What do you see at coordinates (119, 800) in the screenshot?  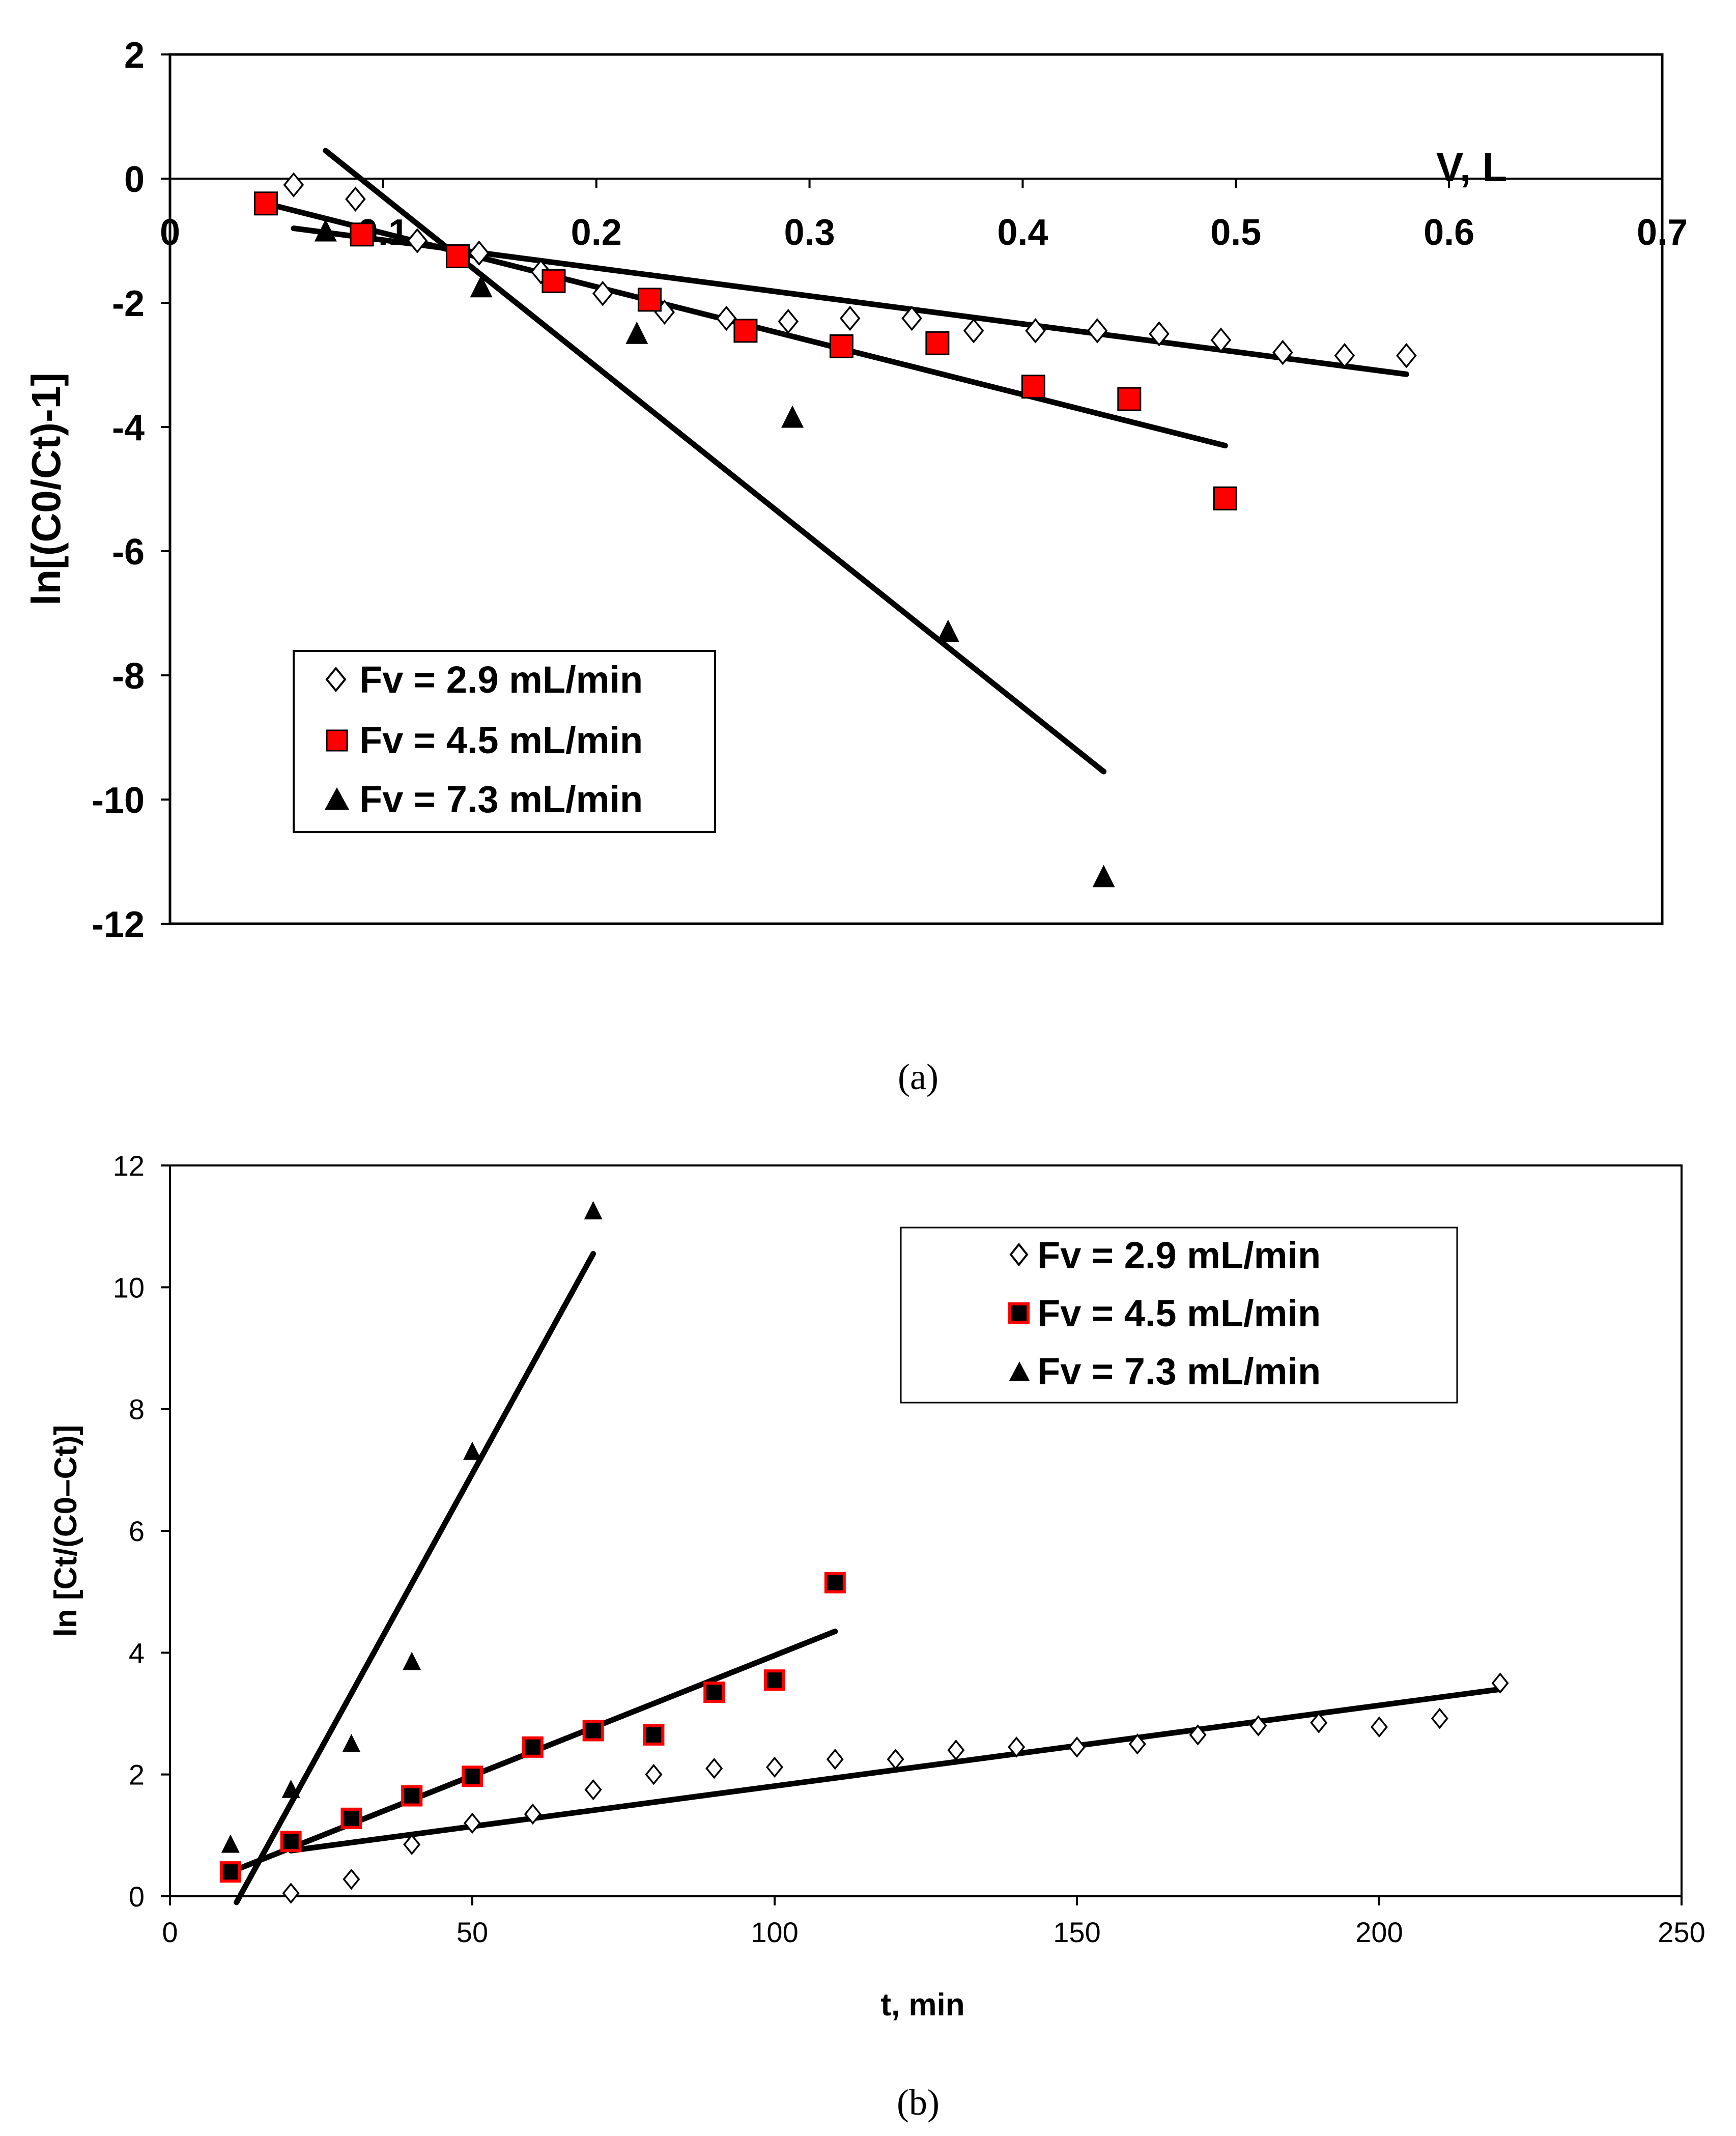 I see `chart-a-y-tick-label: -10` at bounding box center [119, 800].